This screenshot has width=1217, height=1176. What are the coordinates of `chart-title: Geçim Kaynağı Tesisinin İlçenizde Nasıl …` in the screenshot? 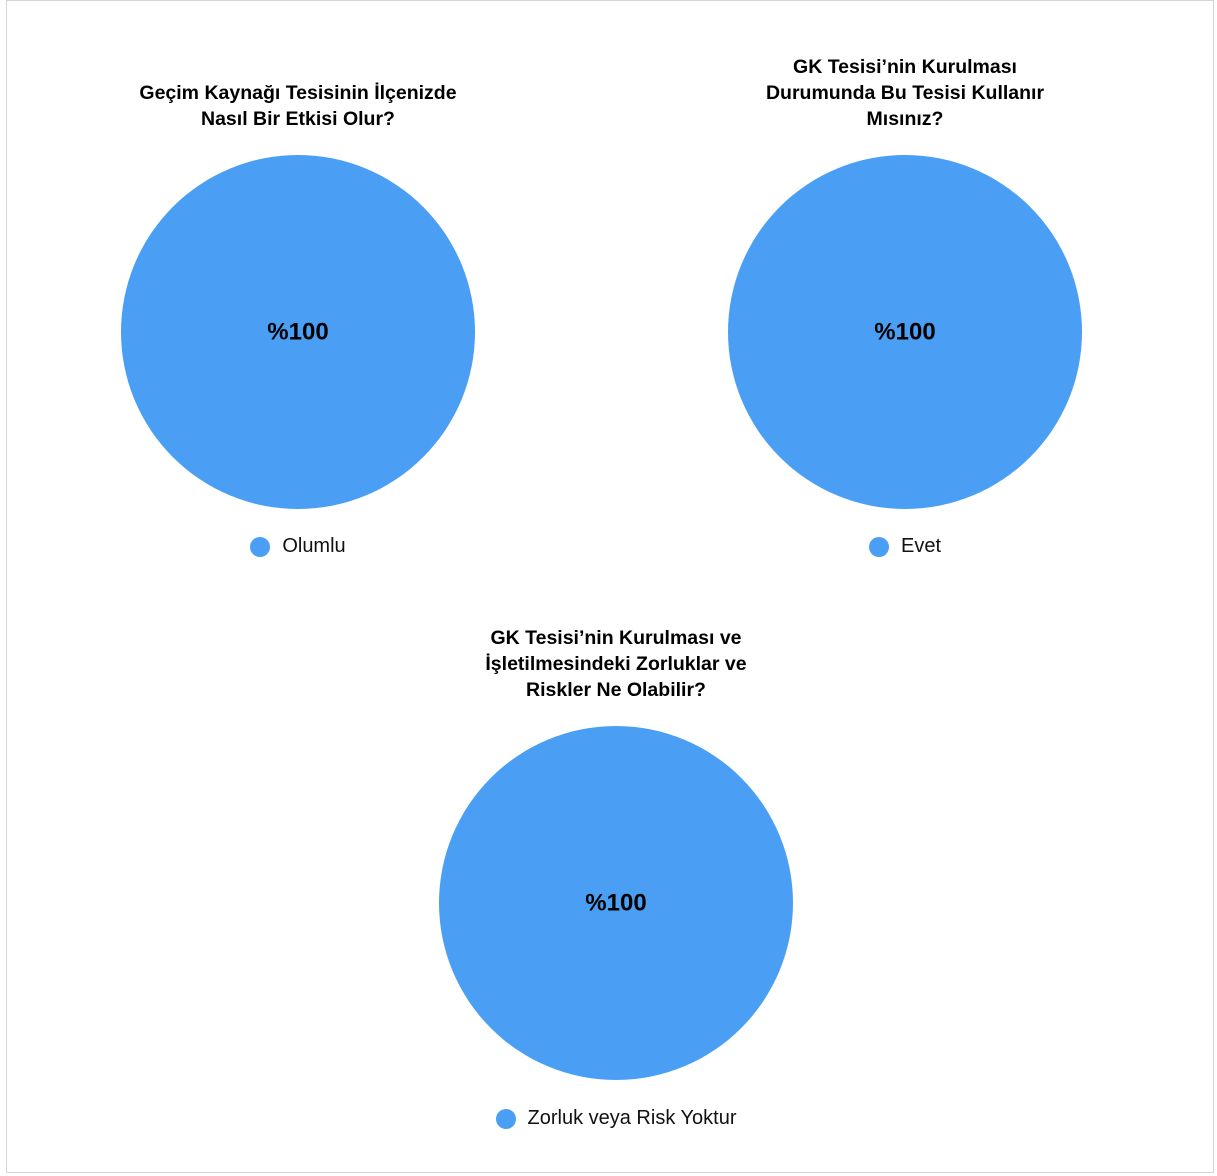 It's located at (298, 106).